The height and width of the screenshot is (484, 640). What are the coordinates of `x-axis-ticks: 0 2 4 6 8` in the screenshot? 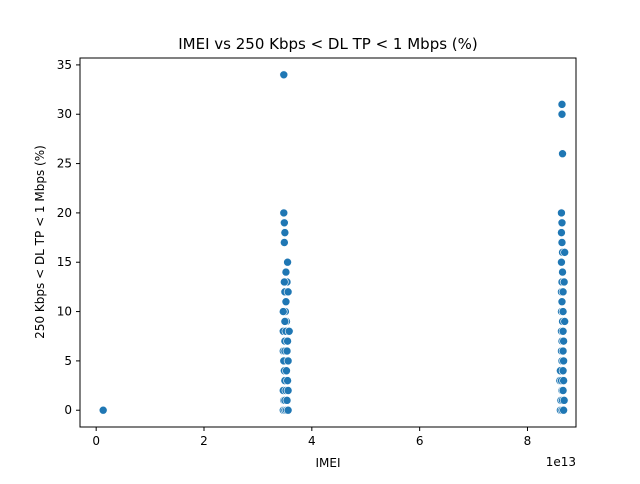 It's located at (311, 437).